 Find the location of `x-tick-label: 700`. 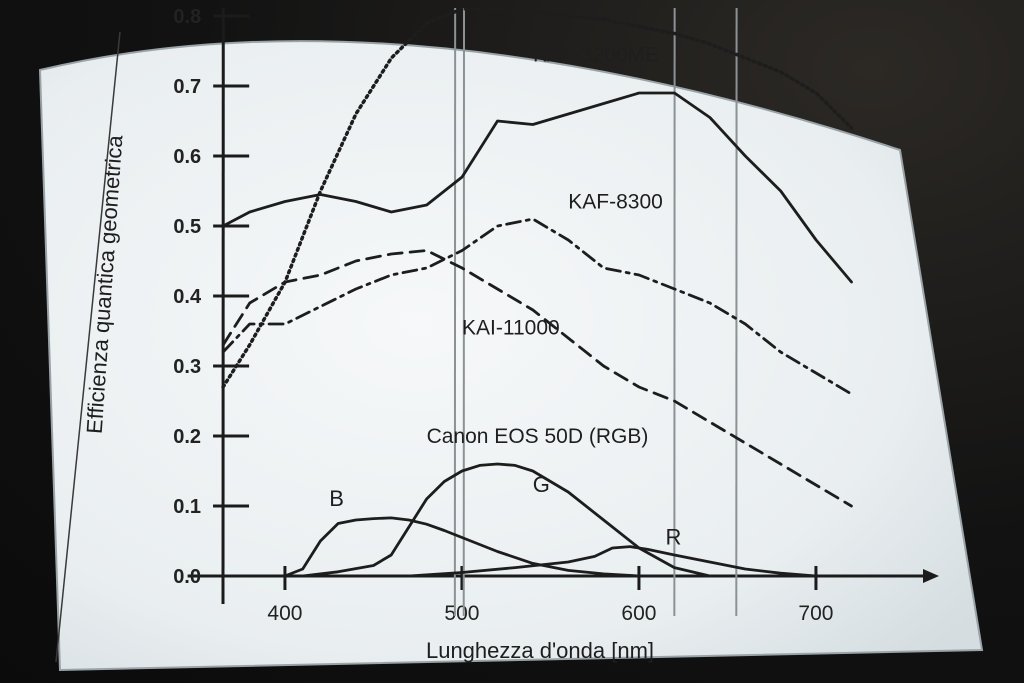

x-tick-label: 700 is located at coordinates (815, 613).